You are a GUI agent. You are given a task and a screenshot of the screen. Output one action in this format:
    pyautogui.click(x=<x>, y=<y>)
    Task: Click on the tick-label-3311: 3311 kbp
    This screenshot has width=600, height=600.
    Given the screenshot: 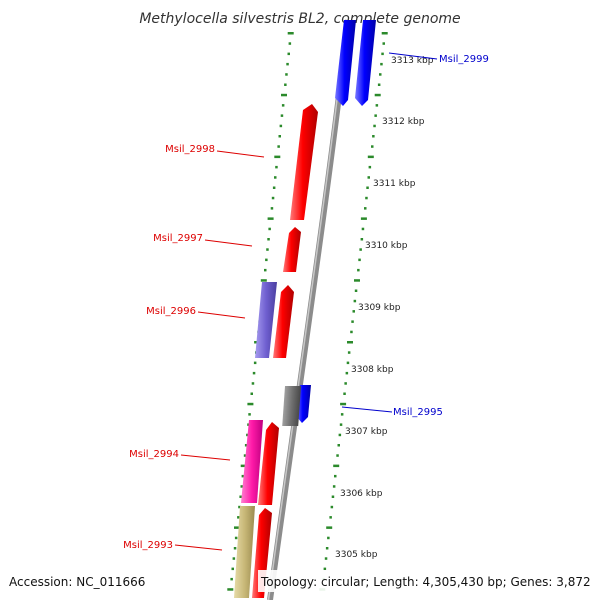 What is the action you would take?
    pyautogui.click(x=394, y=184)
    